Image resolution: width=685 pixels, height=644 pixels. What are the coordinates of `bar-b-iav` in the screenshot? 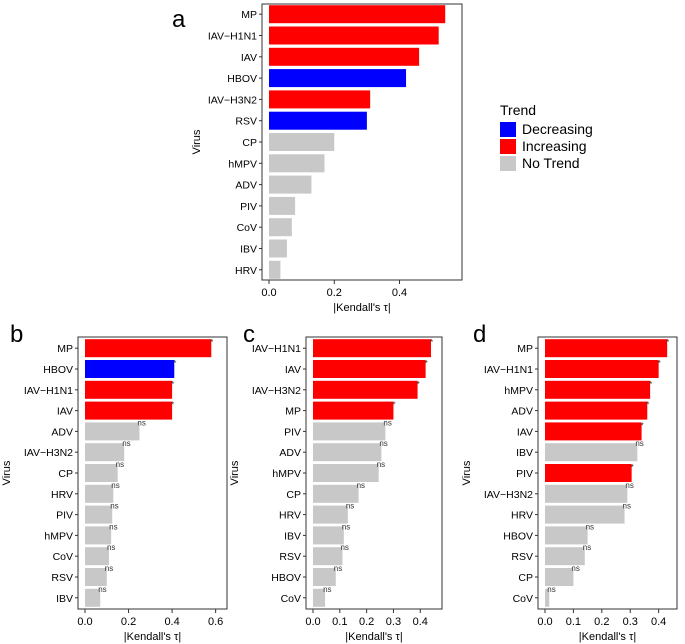 It's located at (129, 410).